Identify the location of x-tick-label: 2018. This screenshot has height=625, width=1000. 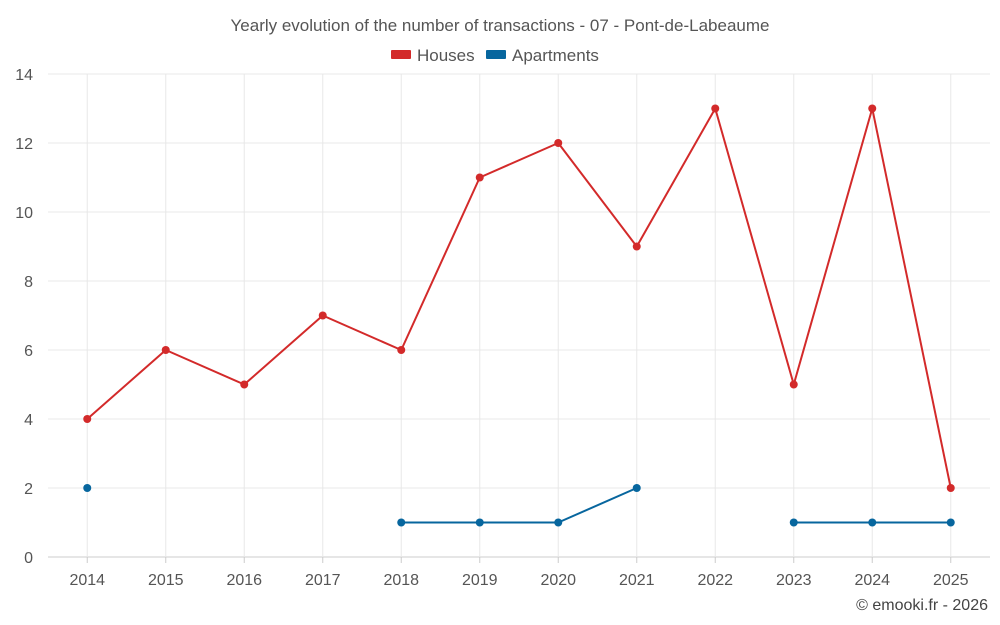
(401, 580).